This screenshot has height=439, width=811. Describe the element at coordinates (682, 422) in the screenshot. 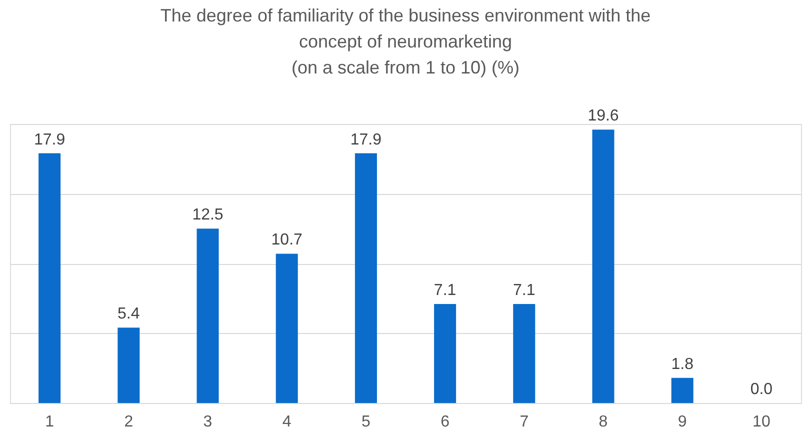

I see `x-tick-label: 9` at that location.